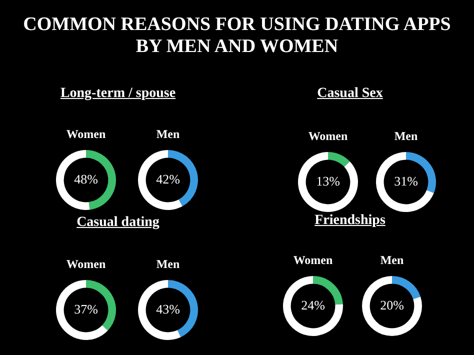  Describe the element at coordinates (168, 178) in the screenshot. I see `data-label: 42%` at that location.